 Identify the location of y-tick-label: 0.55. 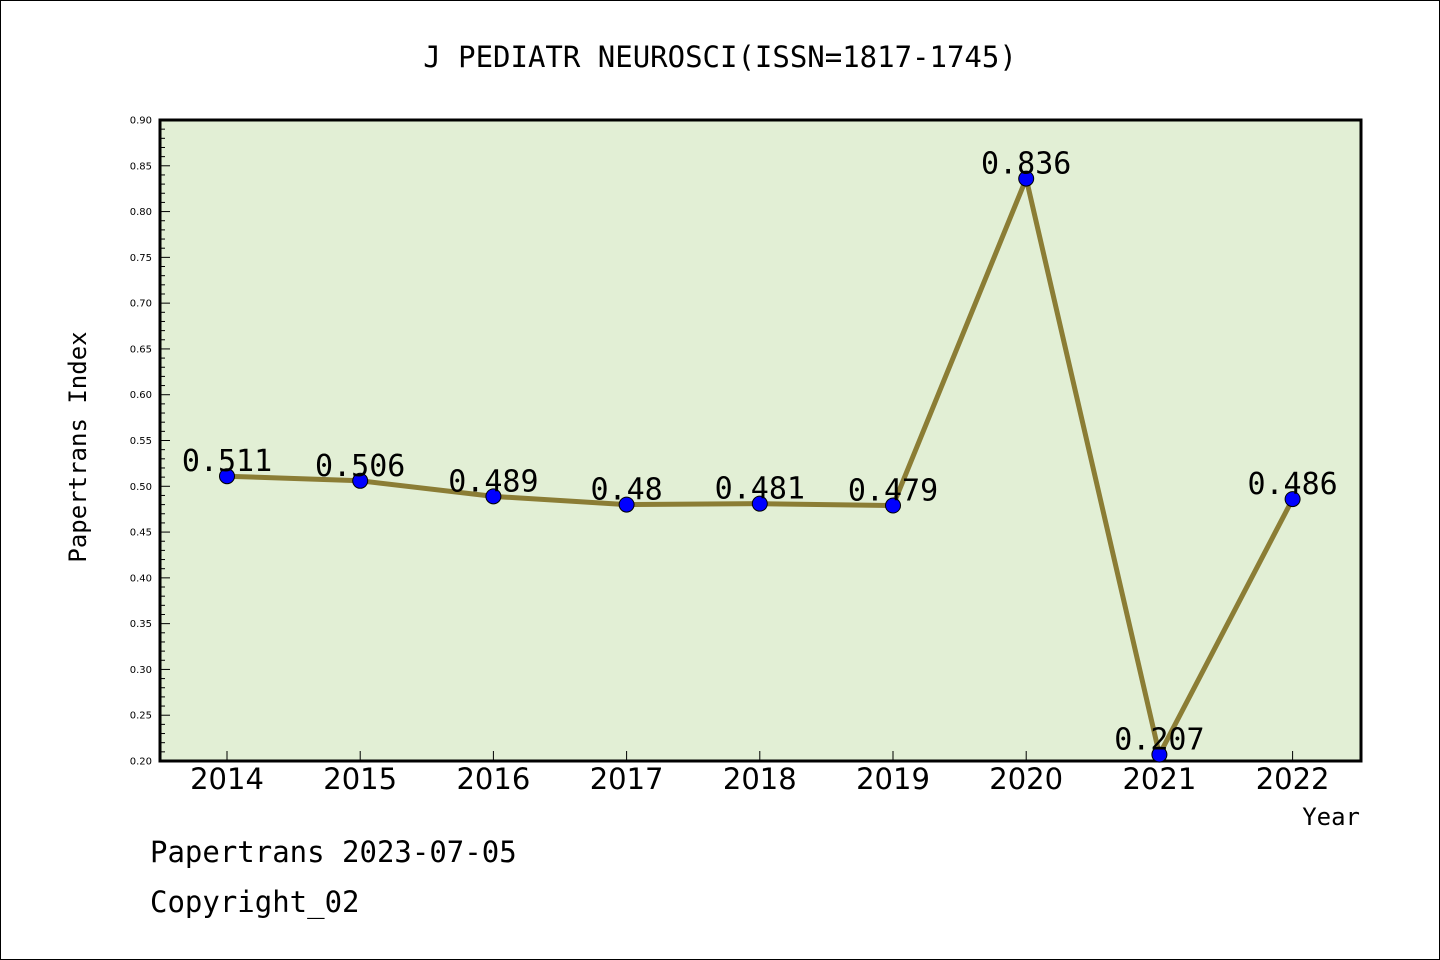
(141, 441).